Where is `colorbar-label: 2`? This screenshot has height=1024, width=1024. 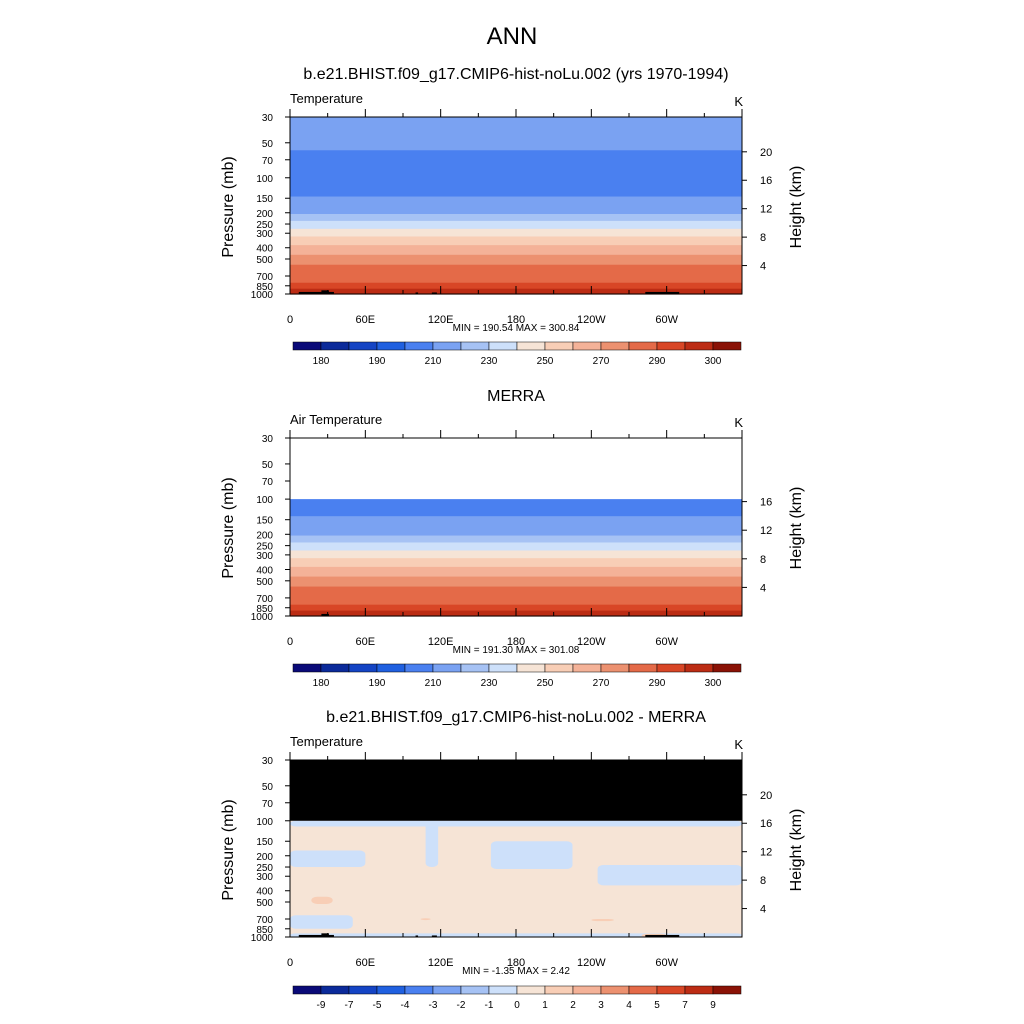 colorbar-label: 2 is located at coordinates (573, 1005).